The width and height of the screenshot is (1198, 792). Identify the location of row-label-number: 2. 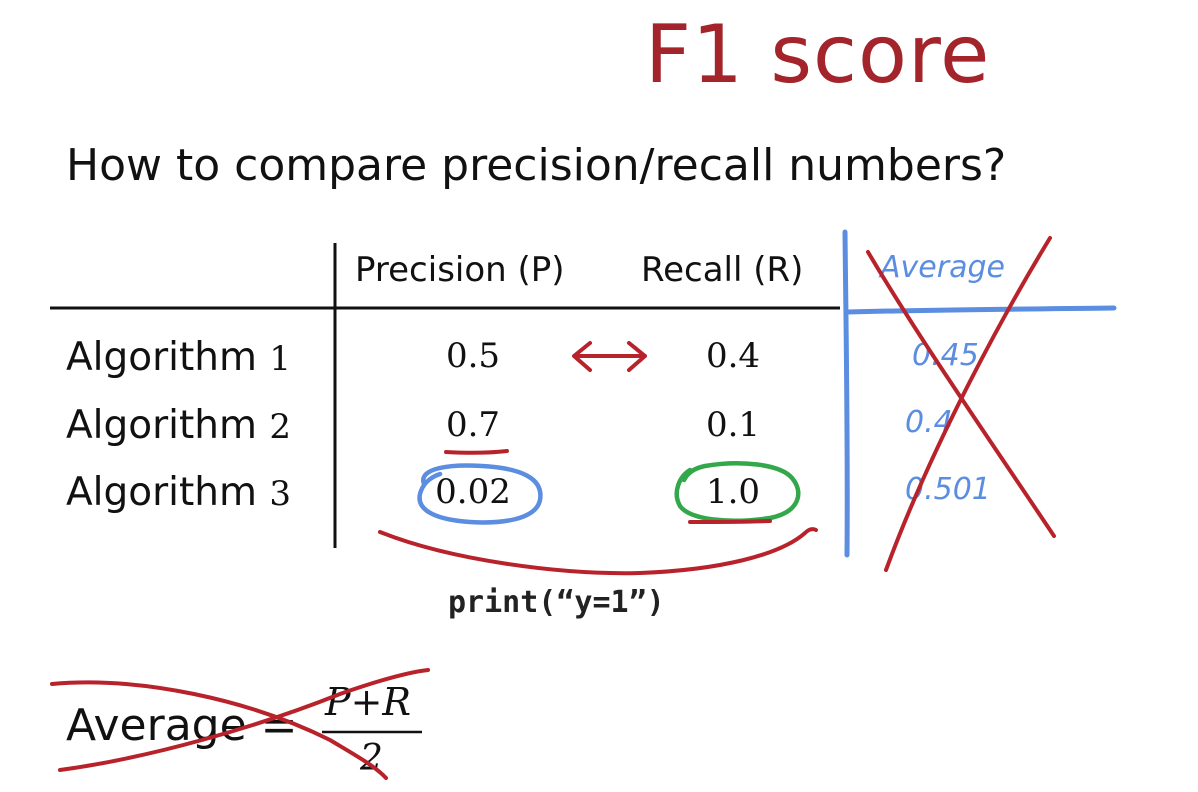
(280, 427).